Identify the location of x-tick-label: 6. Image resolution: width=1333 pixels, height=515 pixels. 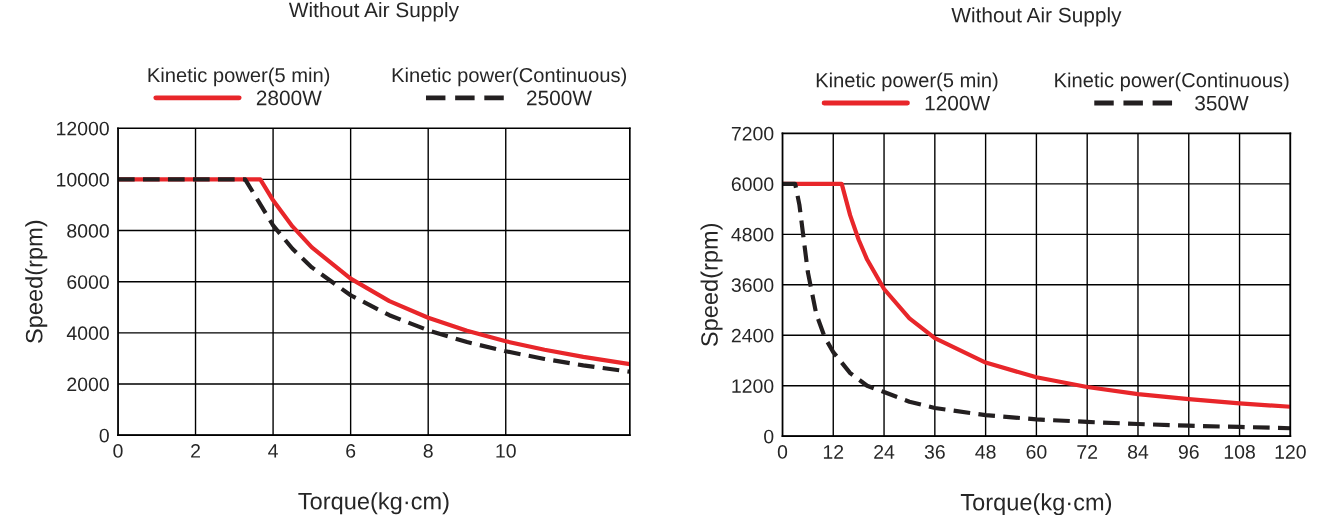
(351, 451).